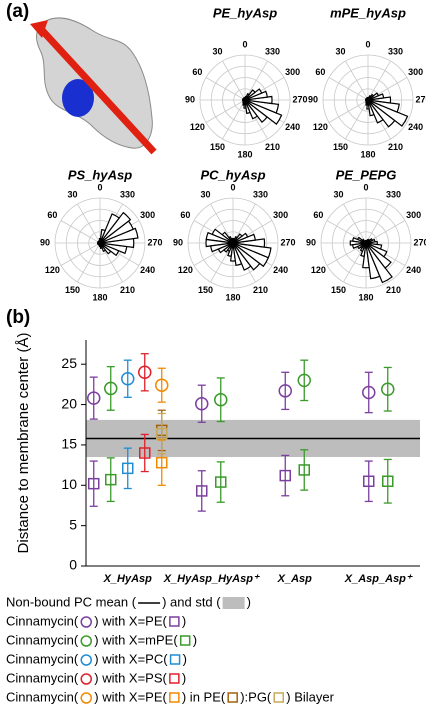  What do you see at coordinates (299, 99) in the screenshot?
I see `angle-label: 270` at bounding box center [299, 99].